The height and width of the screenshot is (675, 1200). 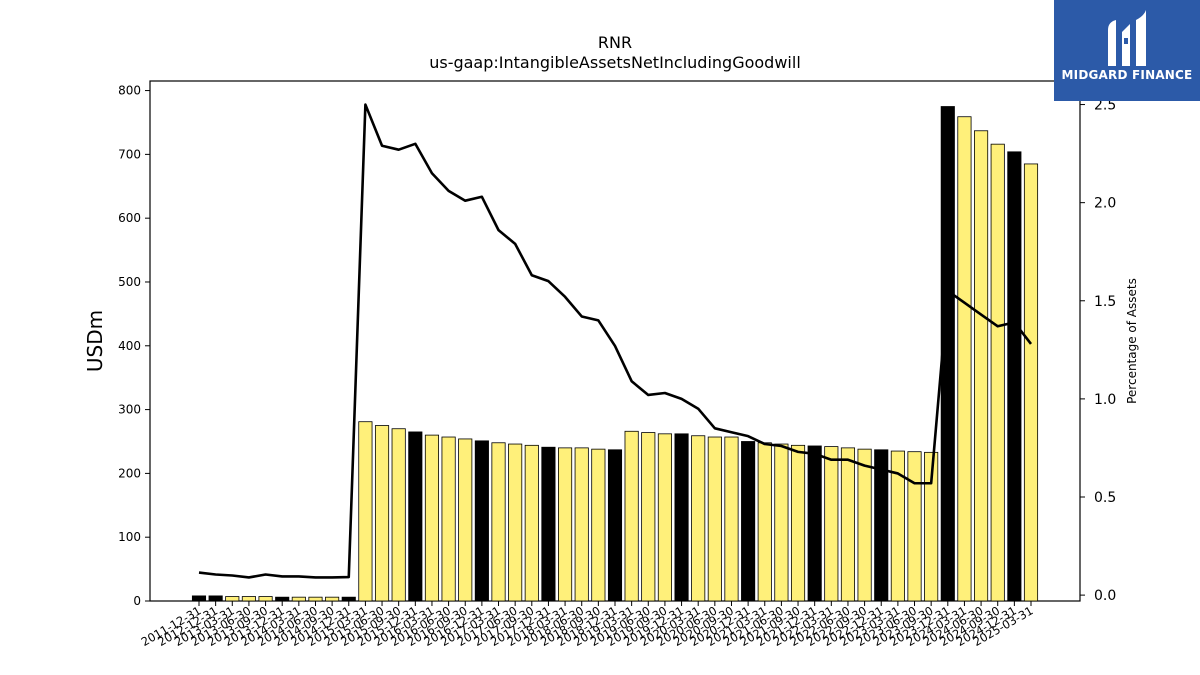 I want to click on y-tick-label: 400, so click(x=129, y=346).